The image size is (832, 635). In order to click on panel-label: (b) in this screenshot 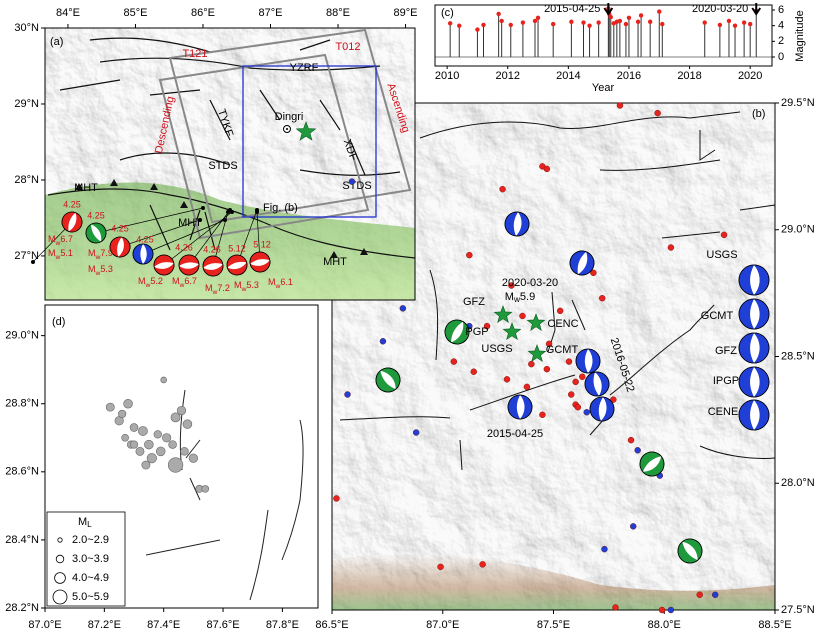, I will do `click(758, 114)`.